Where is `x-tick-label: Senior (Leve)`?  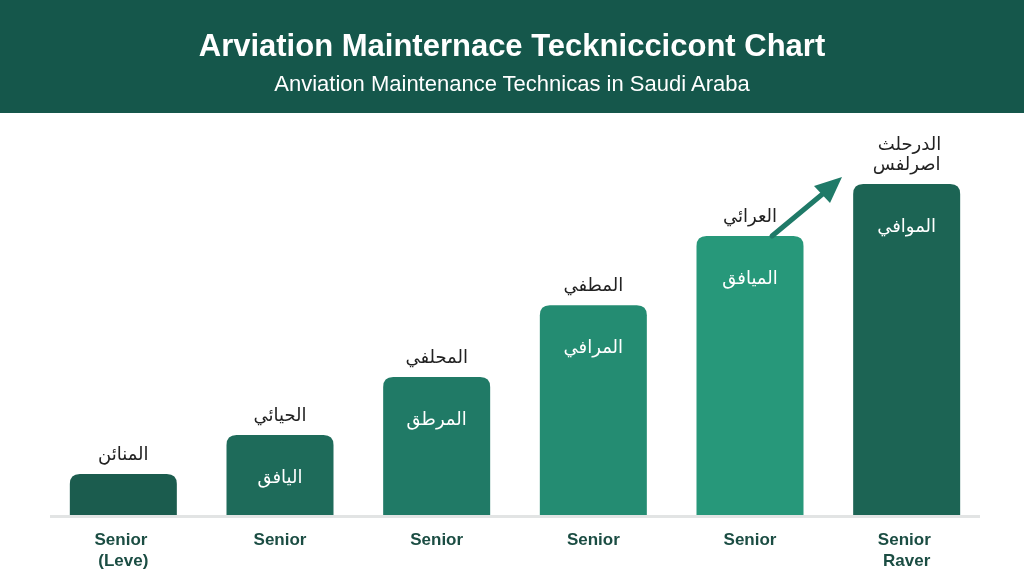 x-tick-label: Senior (Leve) is located at coordinates (123, 550).